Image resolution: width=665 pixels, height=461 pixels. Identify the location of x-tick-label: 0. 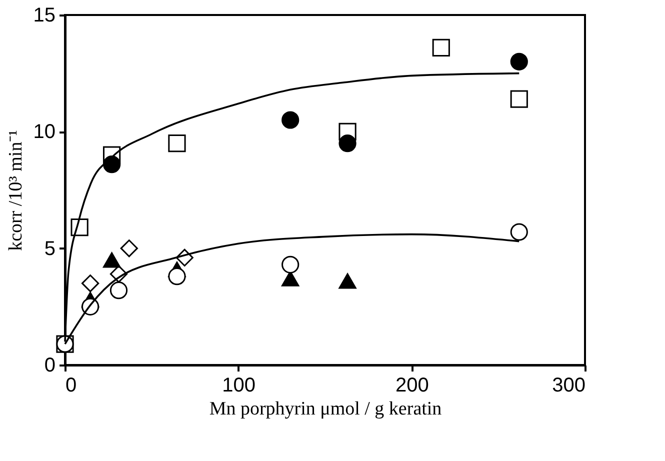
(71, 385).